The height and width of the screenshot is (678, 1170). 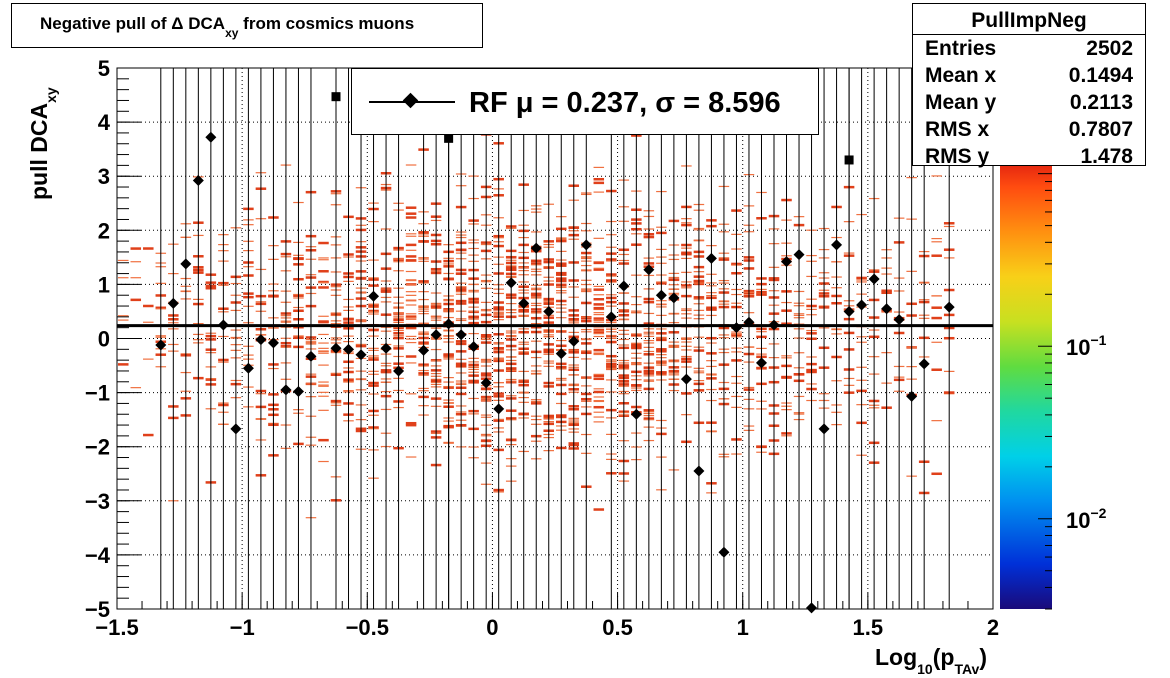 I want to click on y-tick-label: −3, so click(x=97, y=501).